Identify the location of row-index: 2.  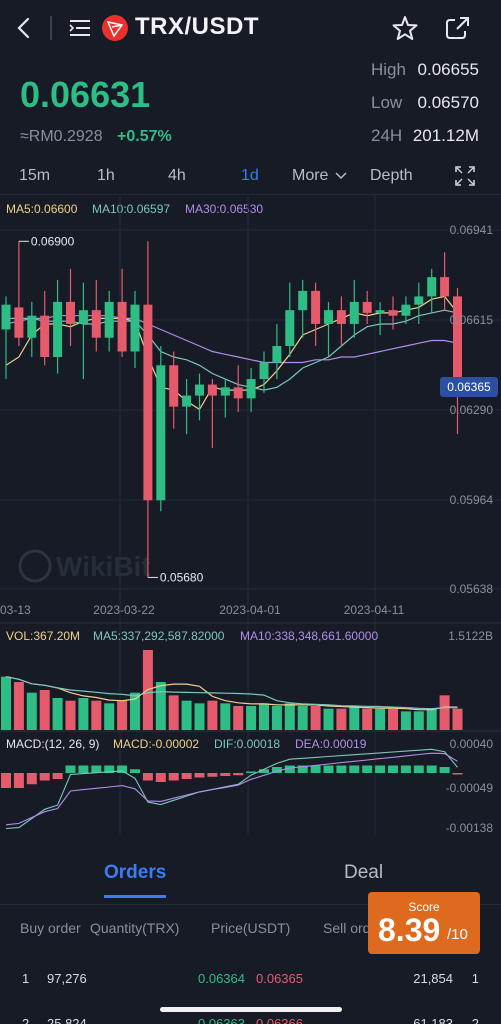
(26, 1020).